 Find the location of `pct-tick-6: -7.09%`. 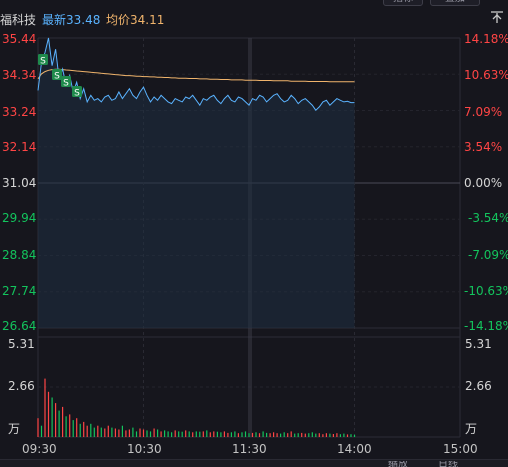

pct-tick-6: -7.09% is located at coordinates (488, 255).